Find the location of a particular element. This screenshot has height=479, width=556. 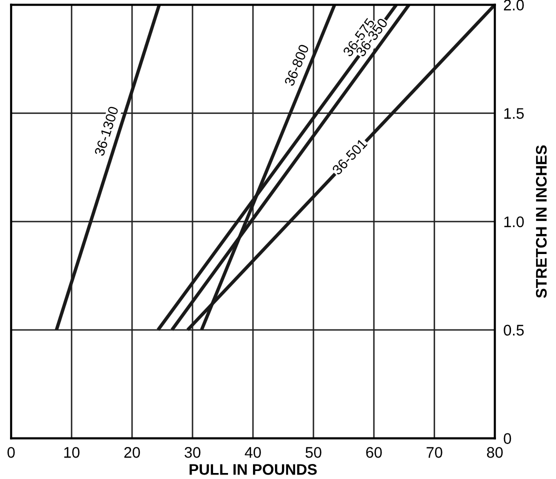

x-tick-label: 0 is located at coordinates (11, 452).